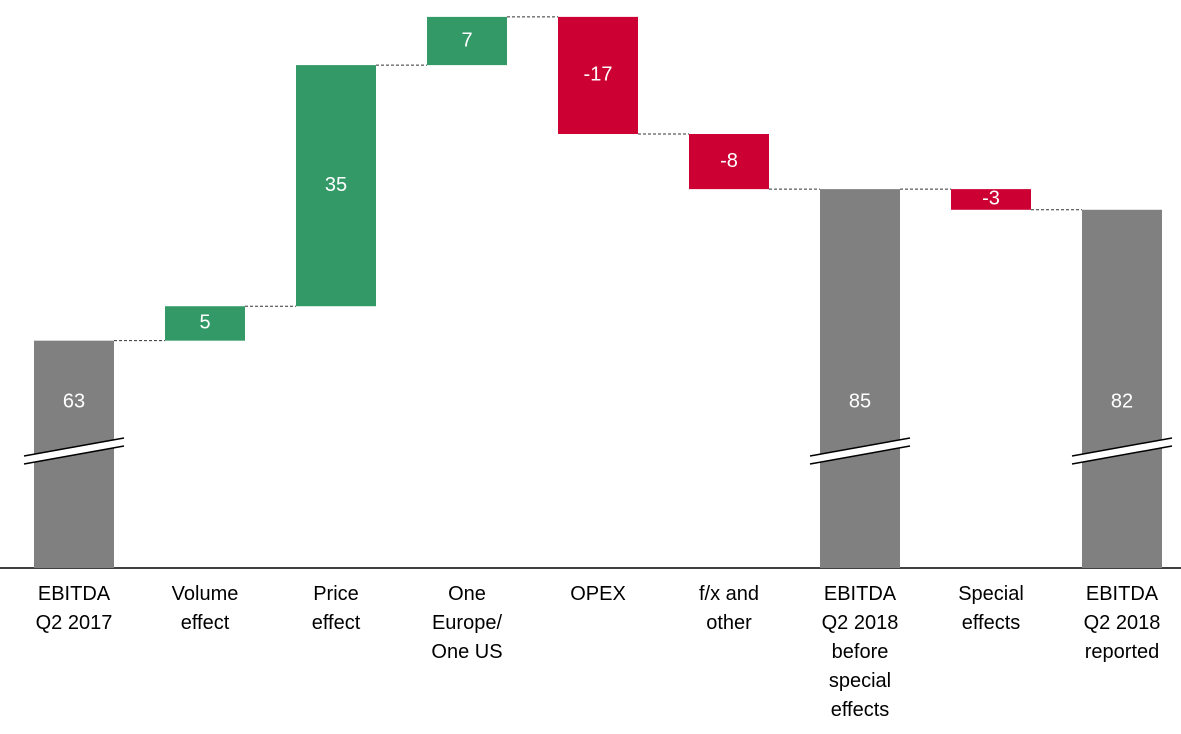  I want to click on value-label: 63, so click(74, 401).